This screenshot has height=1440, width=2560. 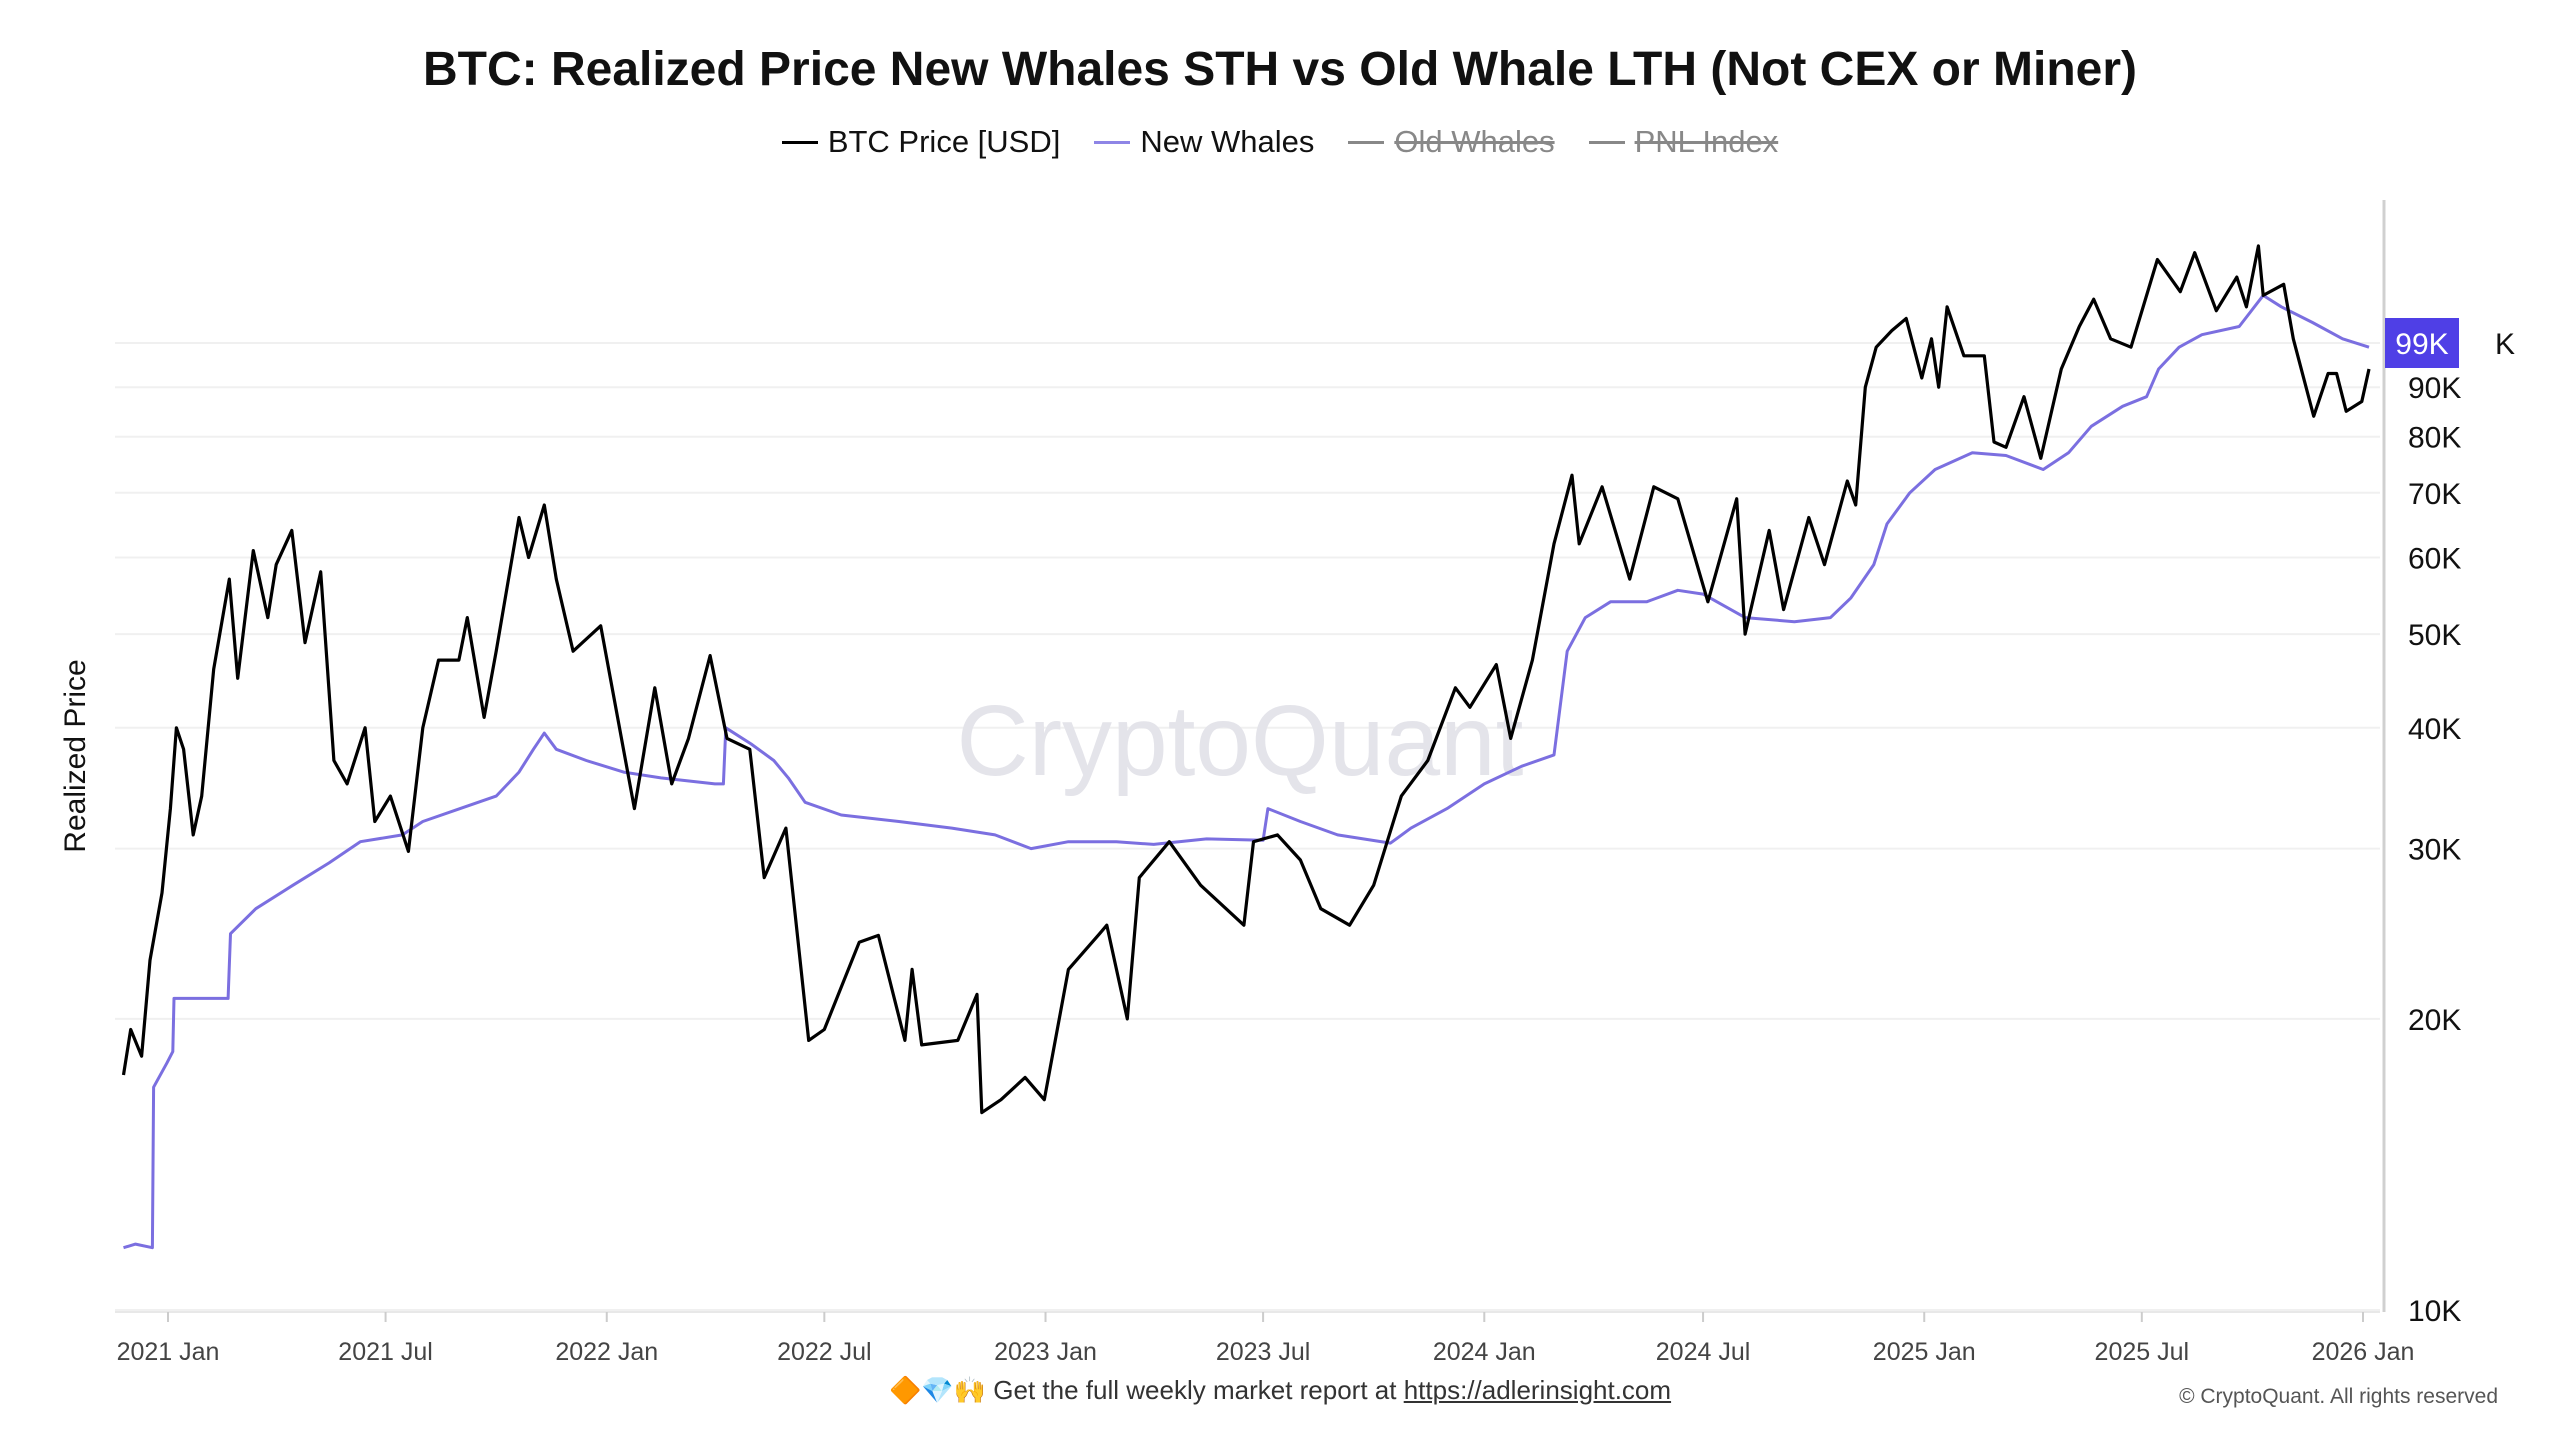 I want to click on y-axis-ticks: 10K 20K 30K 40K 50K 60K 70K 80K 90K K, so click(x=2461, y=828).